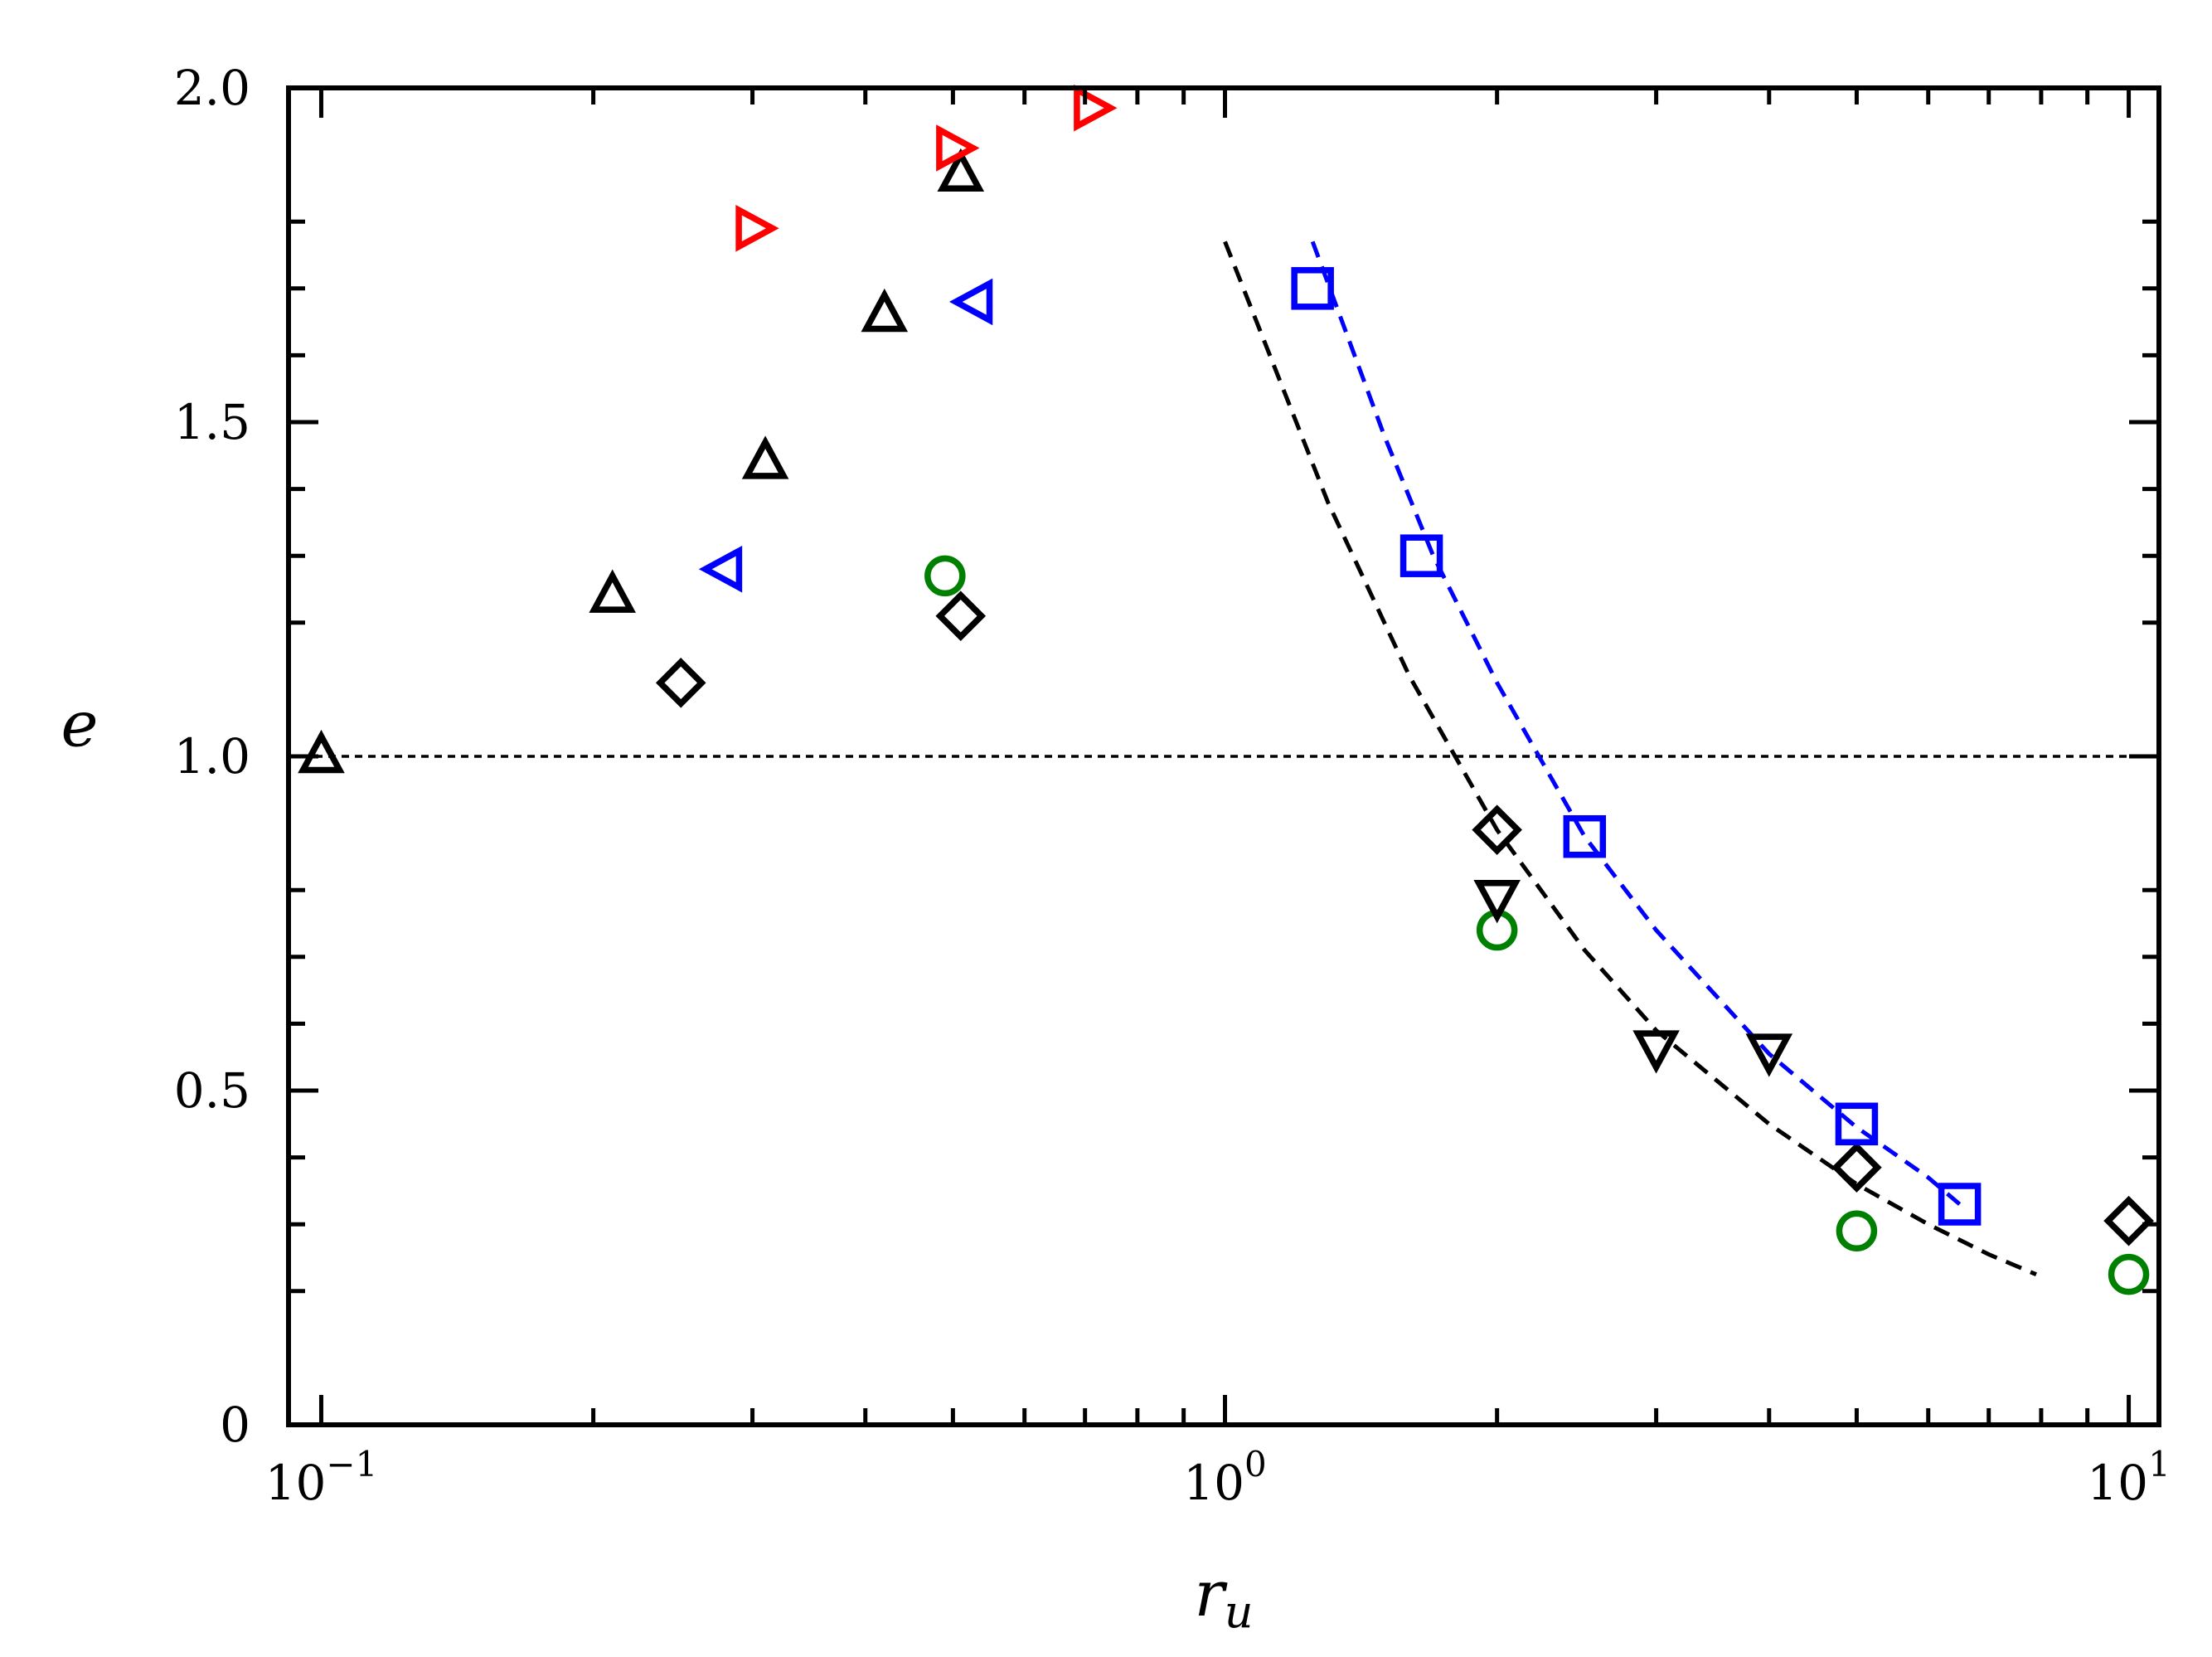 The height and width of the screenshot is (1657, 2212). What do you see at coordinates (2159, 1464) in the screenshot?
I see `x-tick-label-exponent: 1` at bounding box center [2159, 1464].